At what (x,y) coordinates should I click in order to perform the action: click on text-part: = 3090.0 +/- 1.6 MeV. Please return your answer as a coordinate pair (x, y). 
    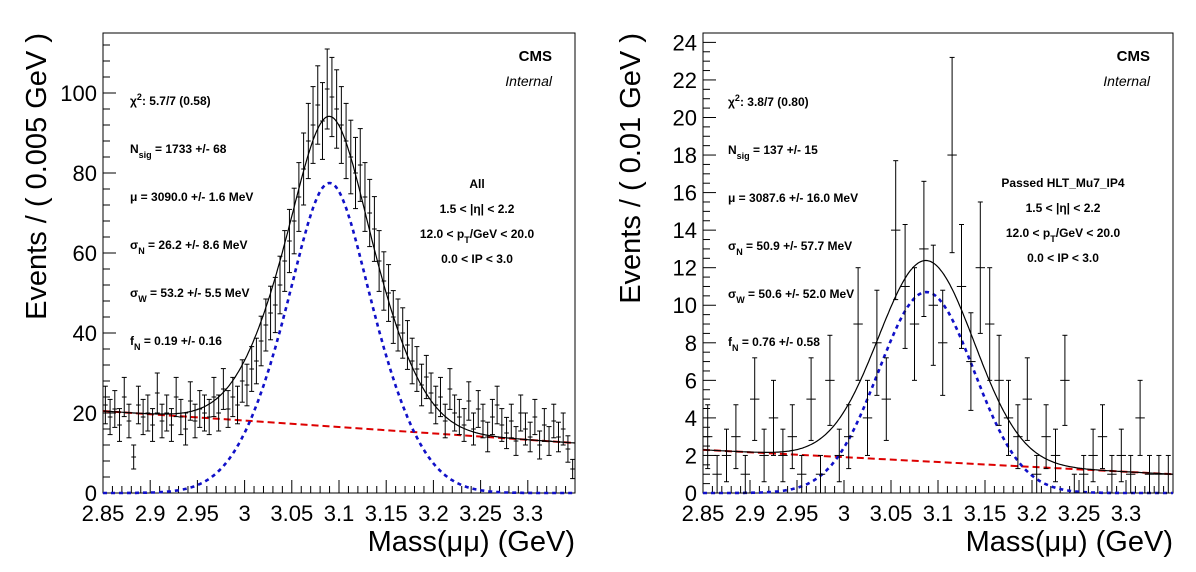
    Looking at the image, I should click on (195, 197).